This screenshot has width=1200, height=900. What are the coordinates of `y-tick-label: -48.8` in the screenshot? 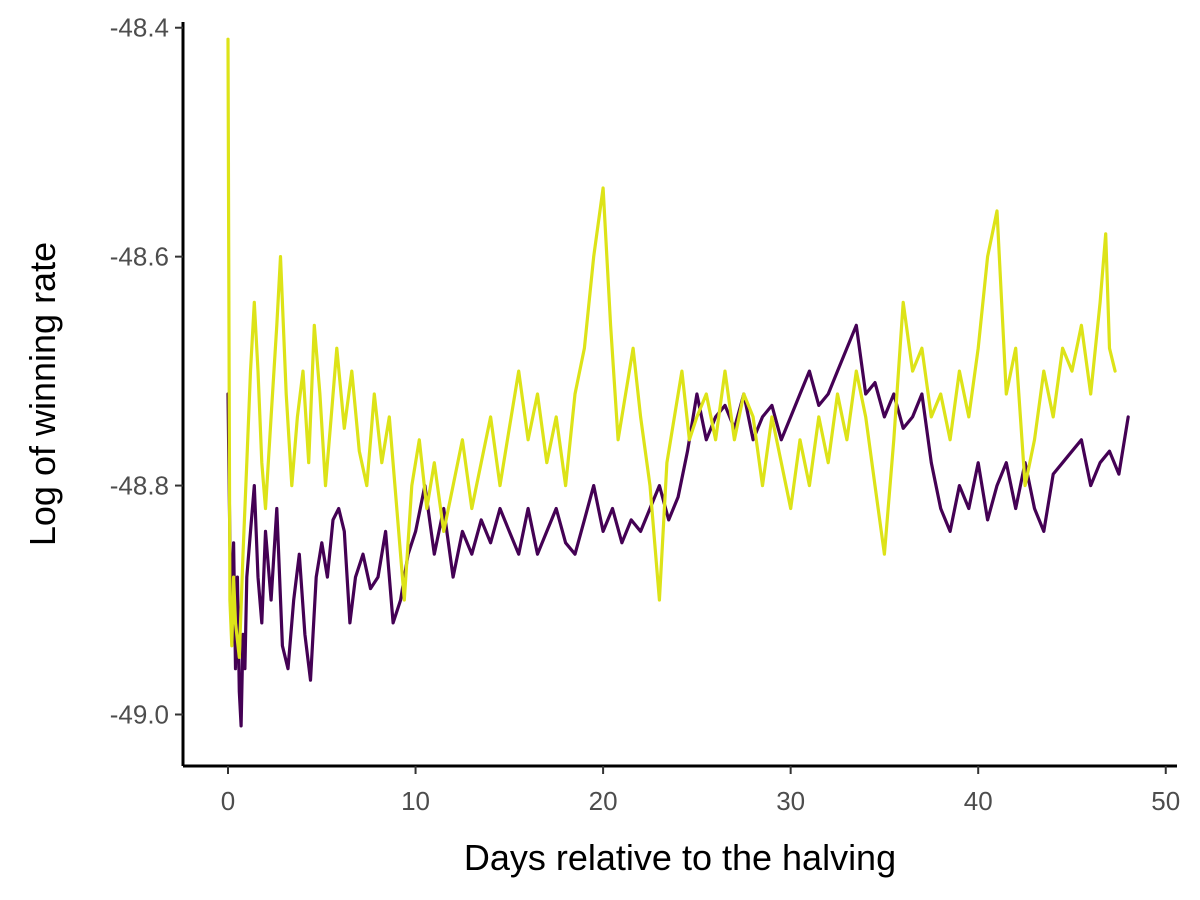 It's located at (139, 486).